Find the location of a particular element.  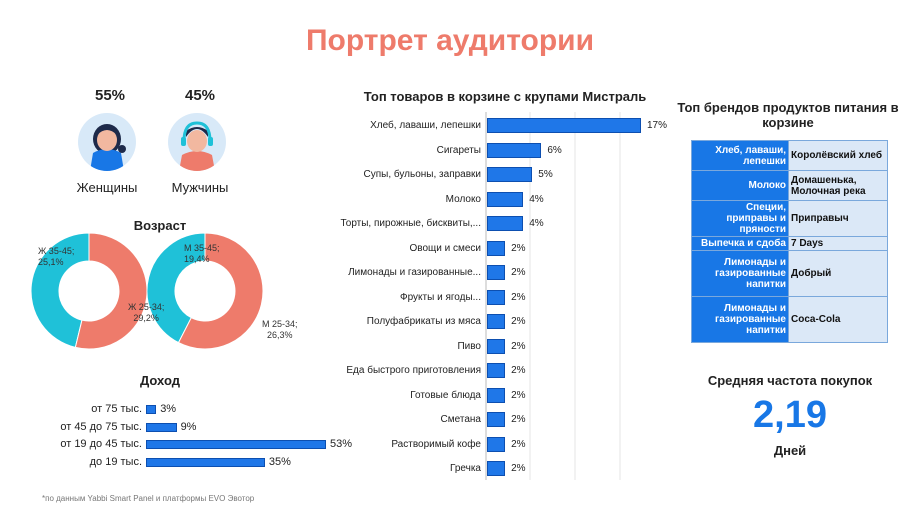

brand-category-cell: Специи, приправы и пряности is located at coordinates (740, 218).